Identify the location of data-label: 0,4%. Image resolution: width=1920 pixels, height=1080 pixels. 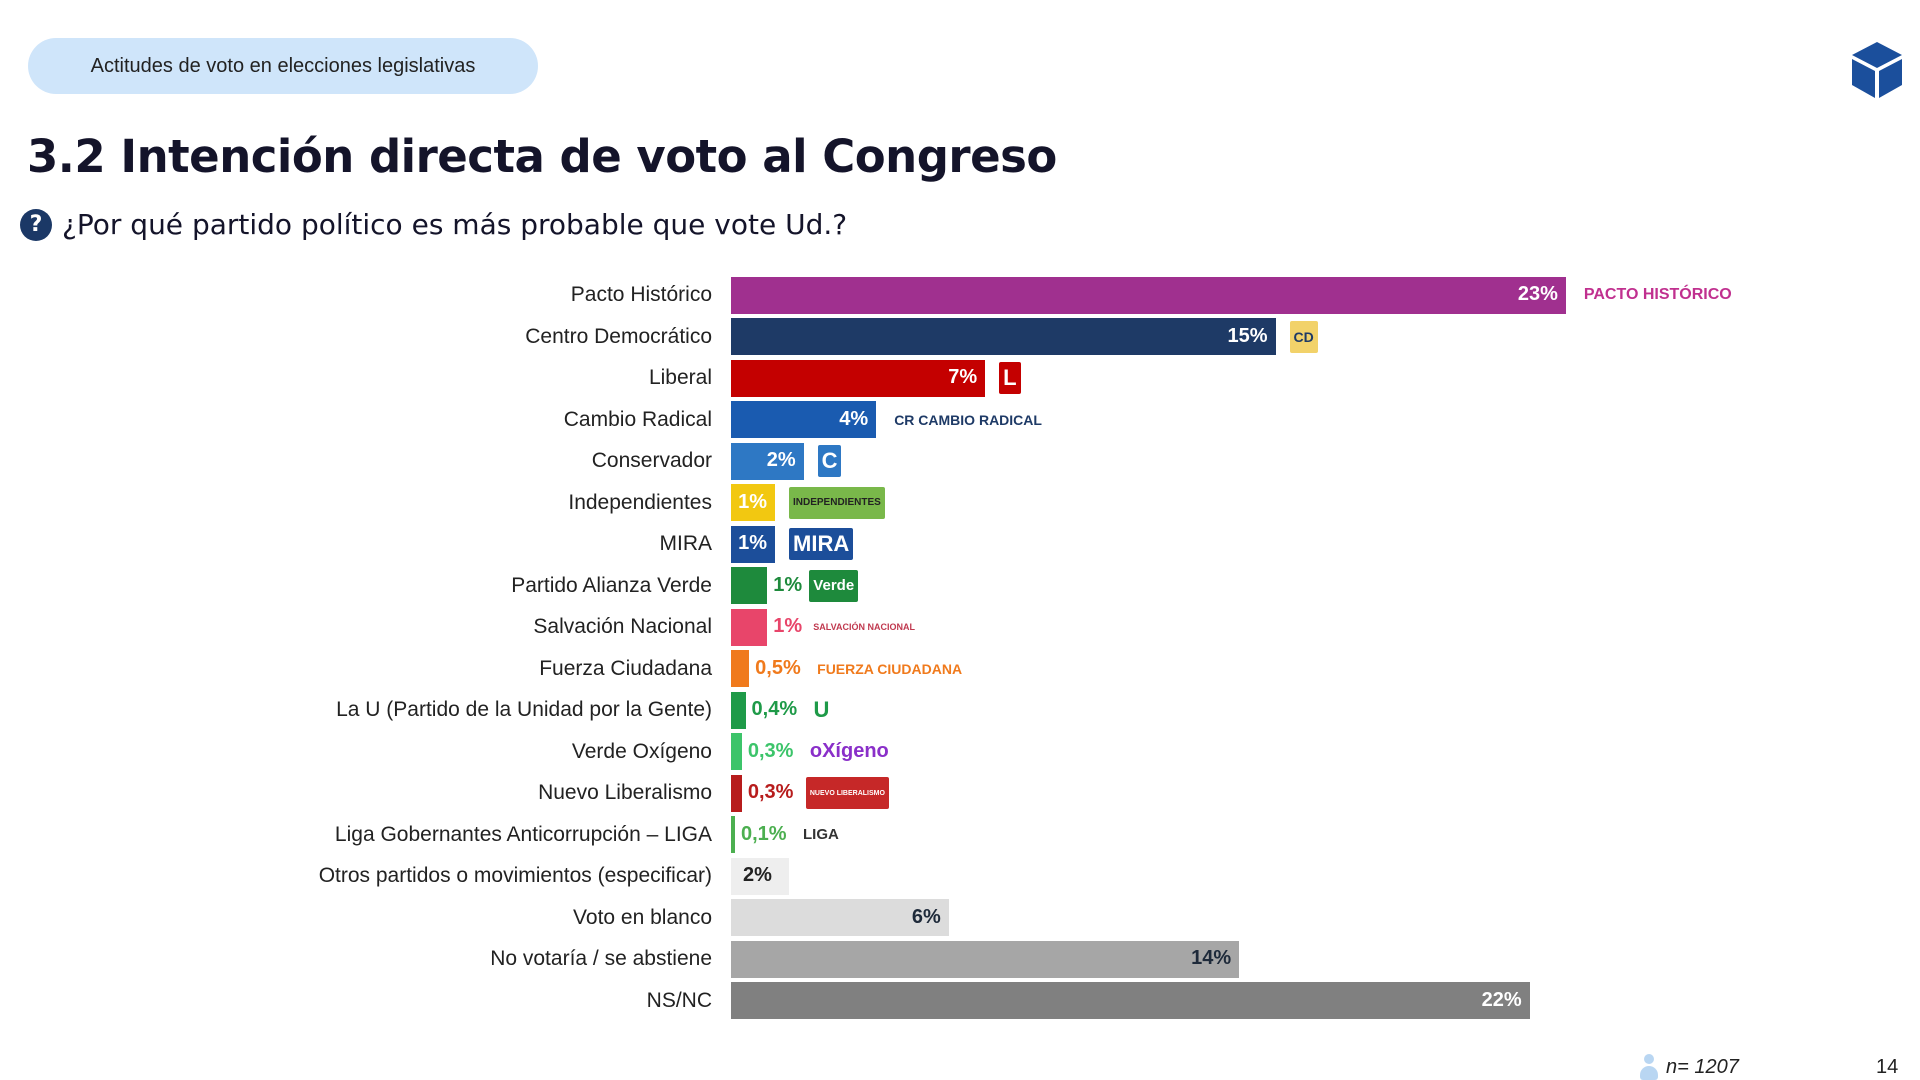
(774, 709).